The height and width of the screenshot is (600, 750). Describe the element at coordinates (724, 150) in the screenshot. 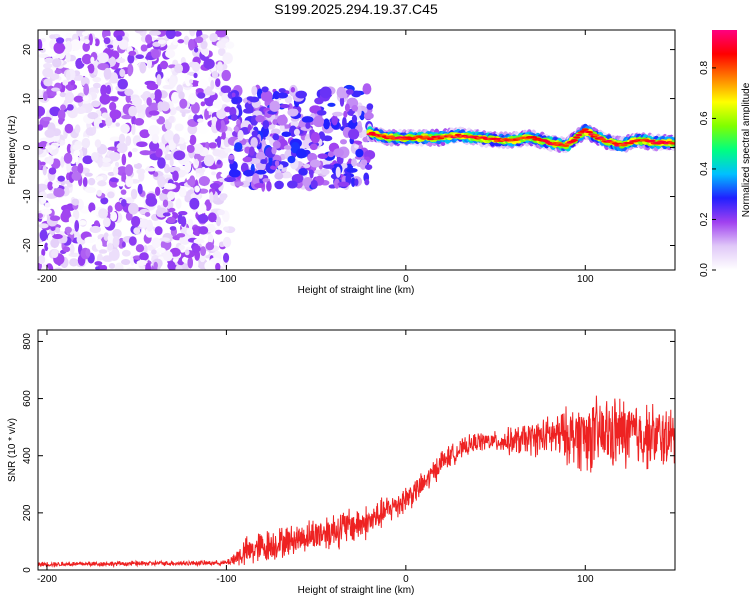

I see `colorbar-gradient` at that location.